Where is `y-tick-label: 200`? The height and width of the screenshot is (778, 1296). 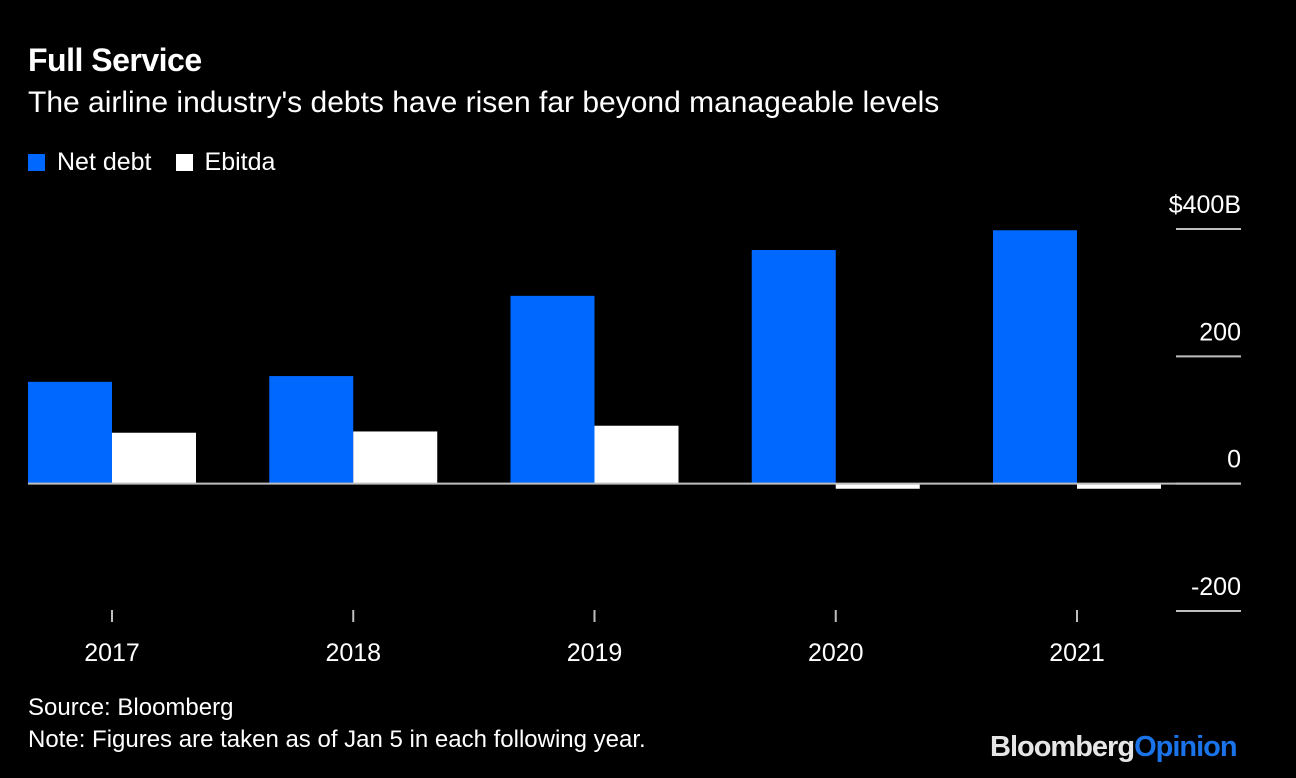 y-tick-label: 200 is located at coordinates (1220, 332).